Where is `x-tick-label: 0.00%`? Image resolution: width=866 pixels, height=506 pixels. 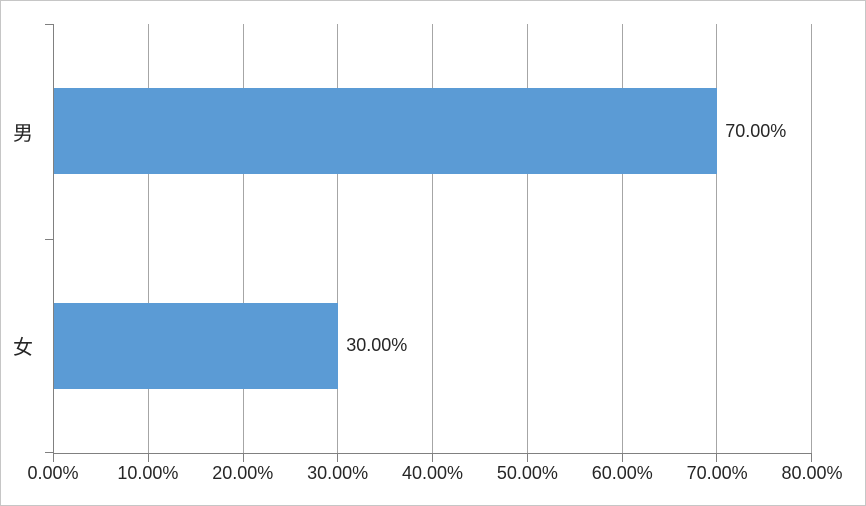
x-tick-label: 0.00% is located at coordinates (53, 473).